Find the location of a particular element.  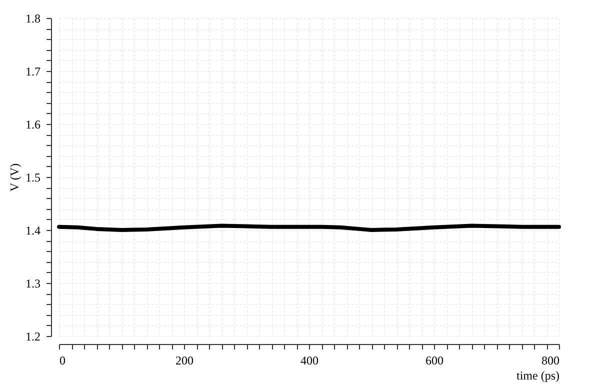

x-tick-label: 600 is located at coordinates (435, 361).